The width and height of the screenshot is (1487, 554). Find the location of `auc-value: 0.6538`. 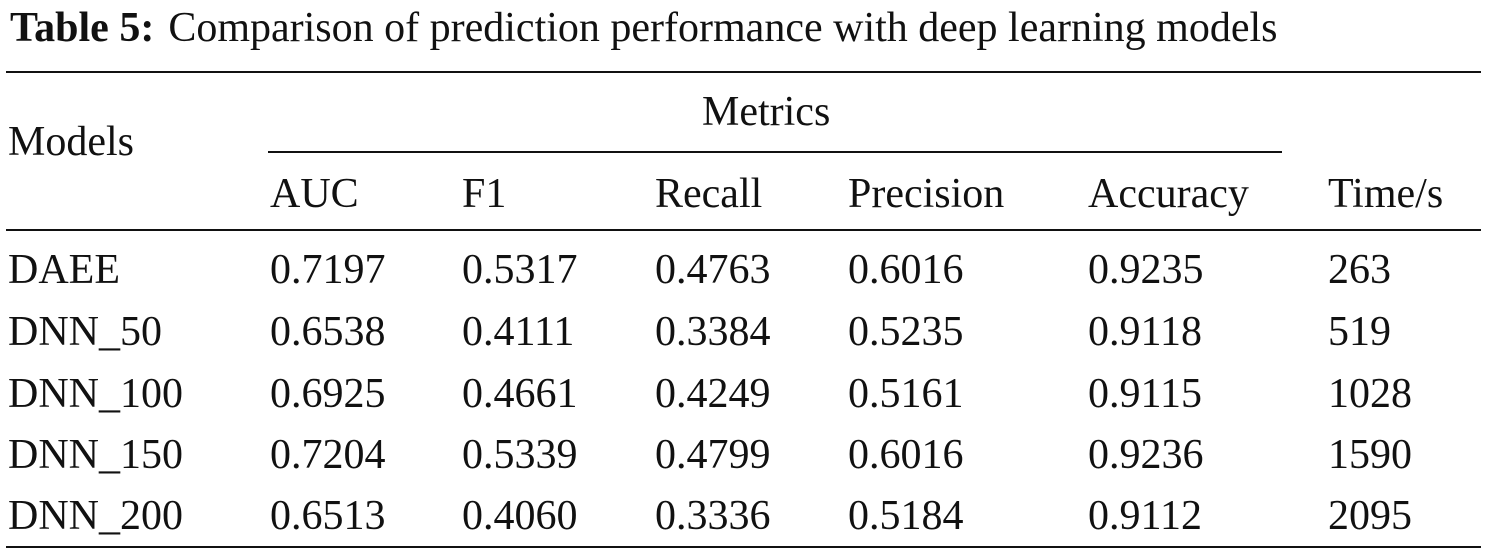

auc-value: 0.6538 is located at coordinates (328, 332).